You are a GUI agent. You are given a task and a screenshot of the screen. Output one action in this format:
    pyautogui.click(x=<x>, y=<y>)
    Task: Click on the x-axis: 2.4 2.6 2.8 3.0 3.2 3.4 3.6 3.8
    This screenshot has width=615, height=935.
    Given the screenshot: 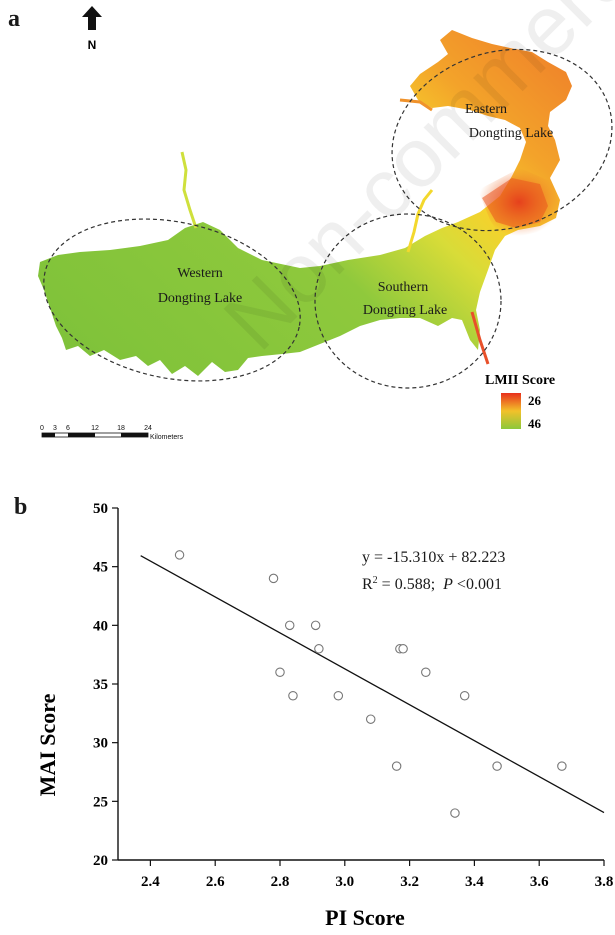 What is the action you would take?
    pyautogui.click(x=377, y=875)
    